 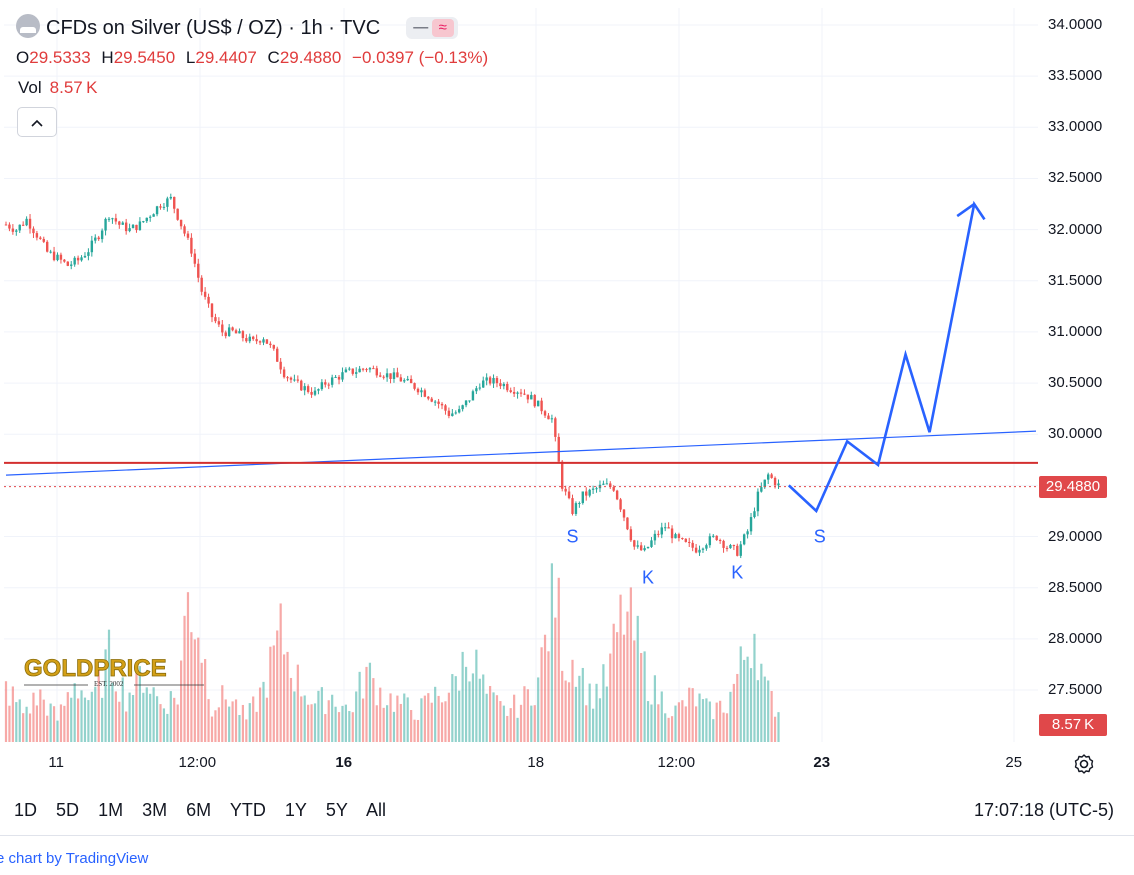 I want to click on badge-left: —, so click(x=421, y=27).